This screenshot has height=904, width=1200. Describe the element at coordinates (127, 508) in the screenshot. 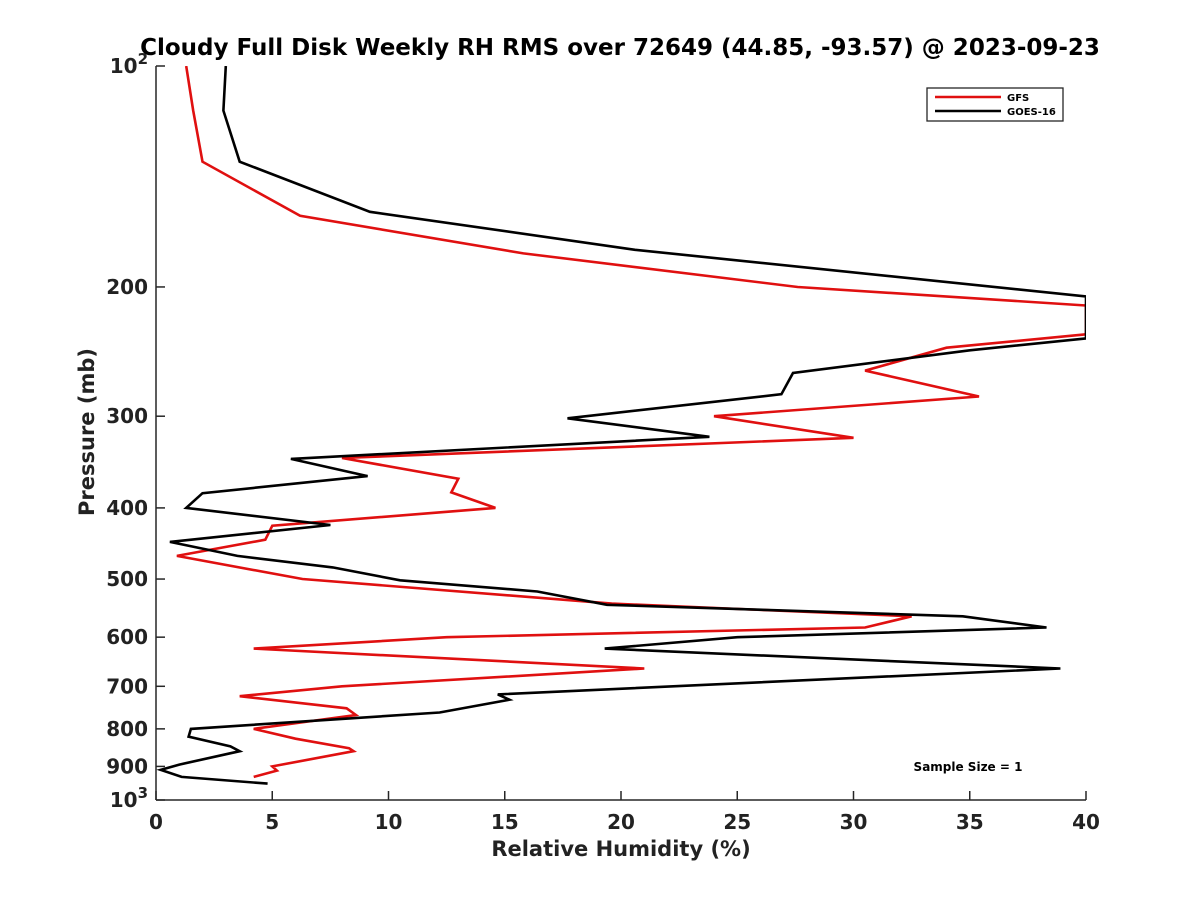

I see `y-tick-label: 400` at that location.